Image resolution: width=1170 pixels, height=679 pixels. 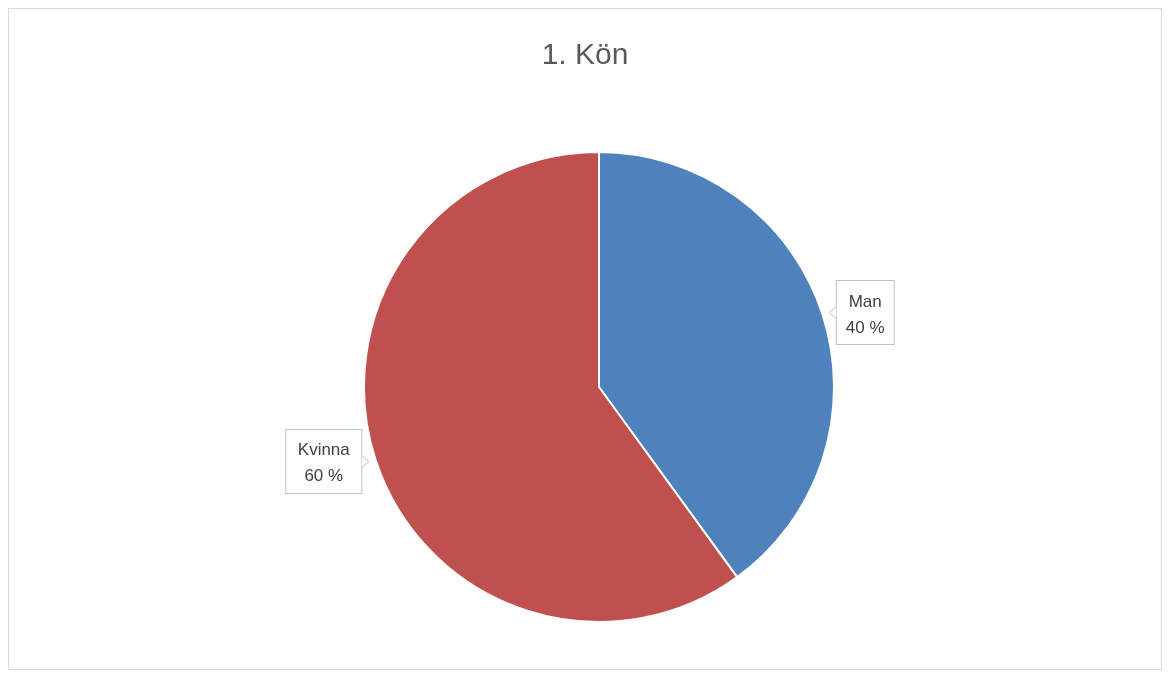 I want to click on data-label: 60 %, so click(x=324, y=476).